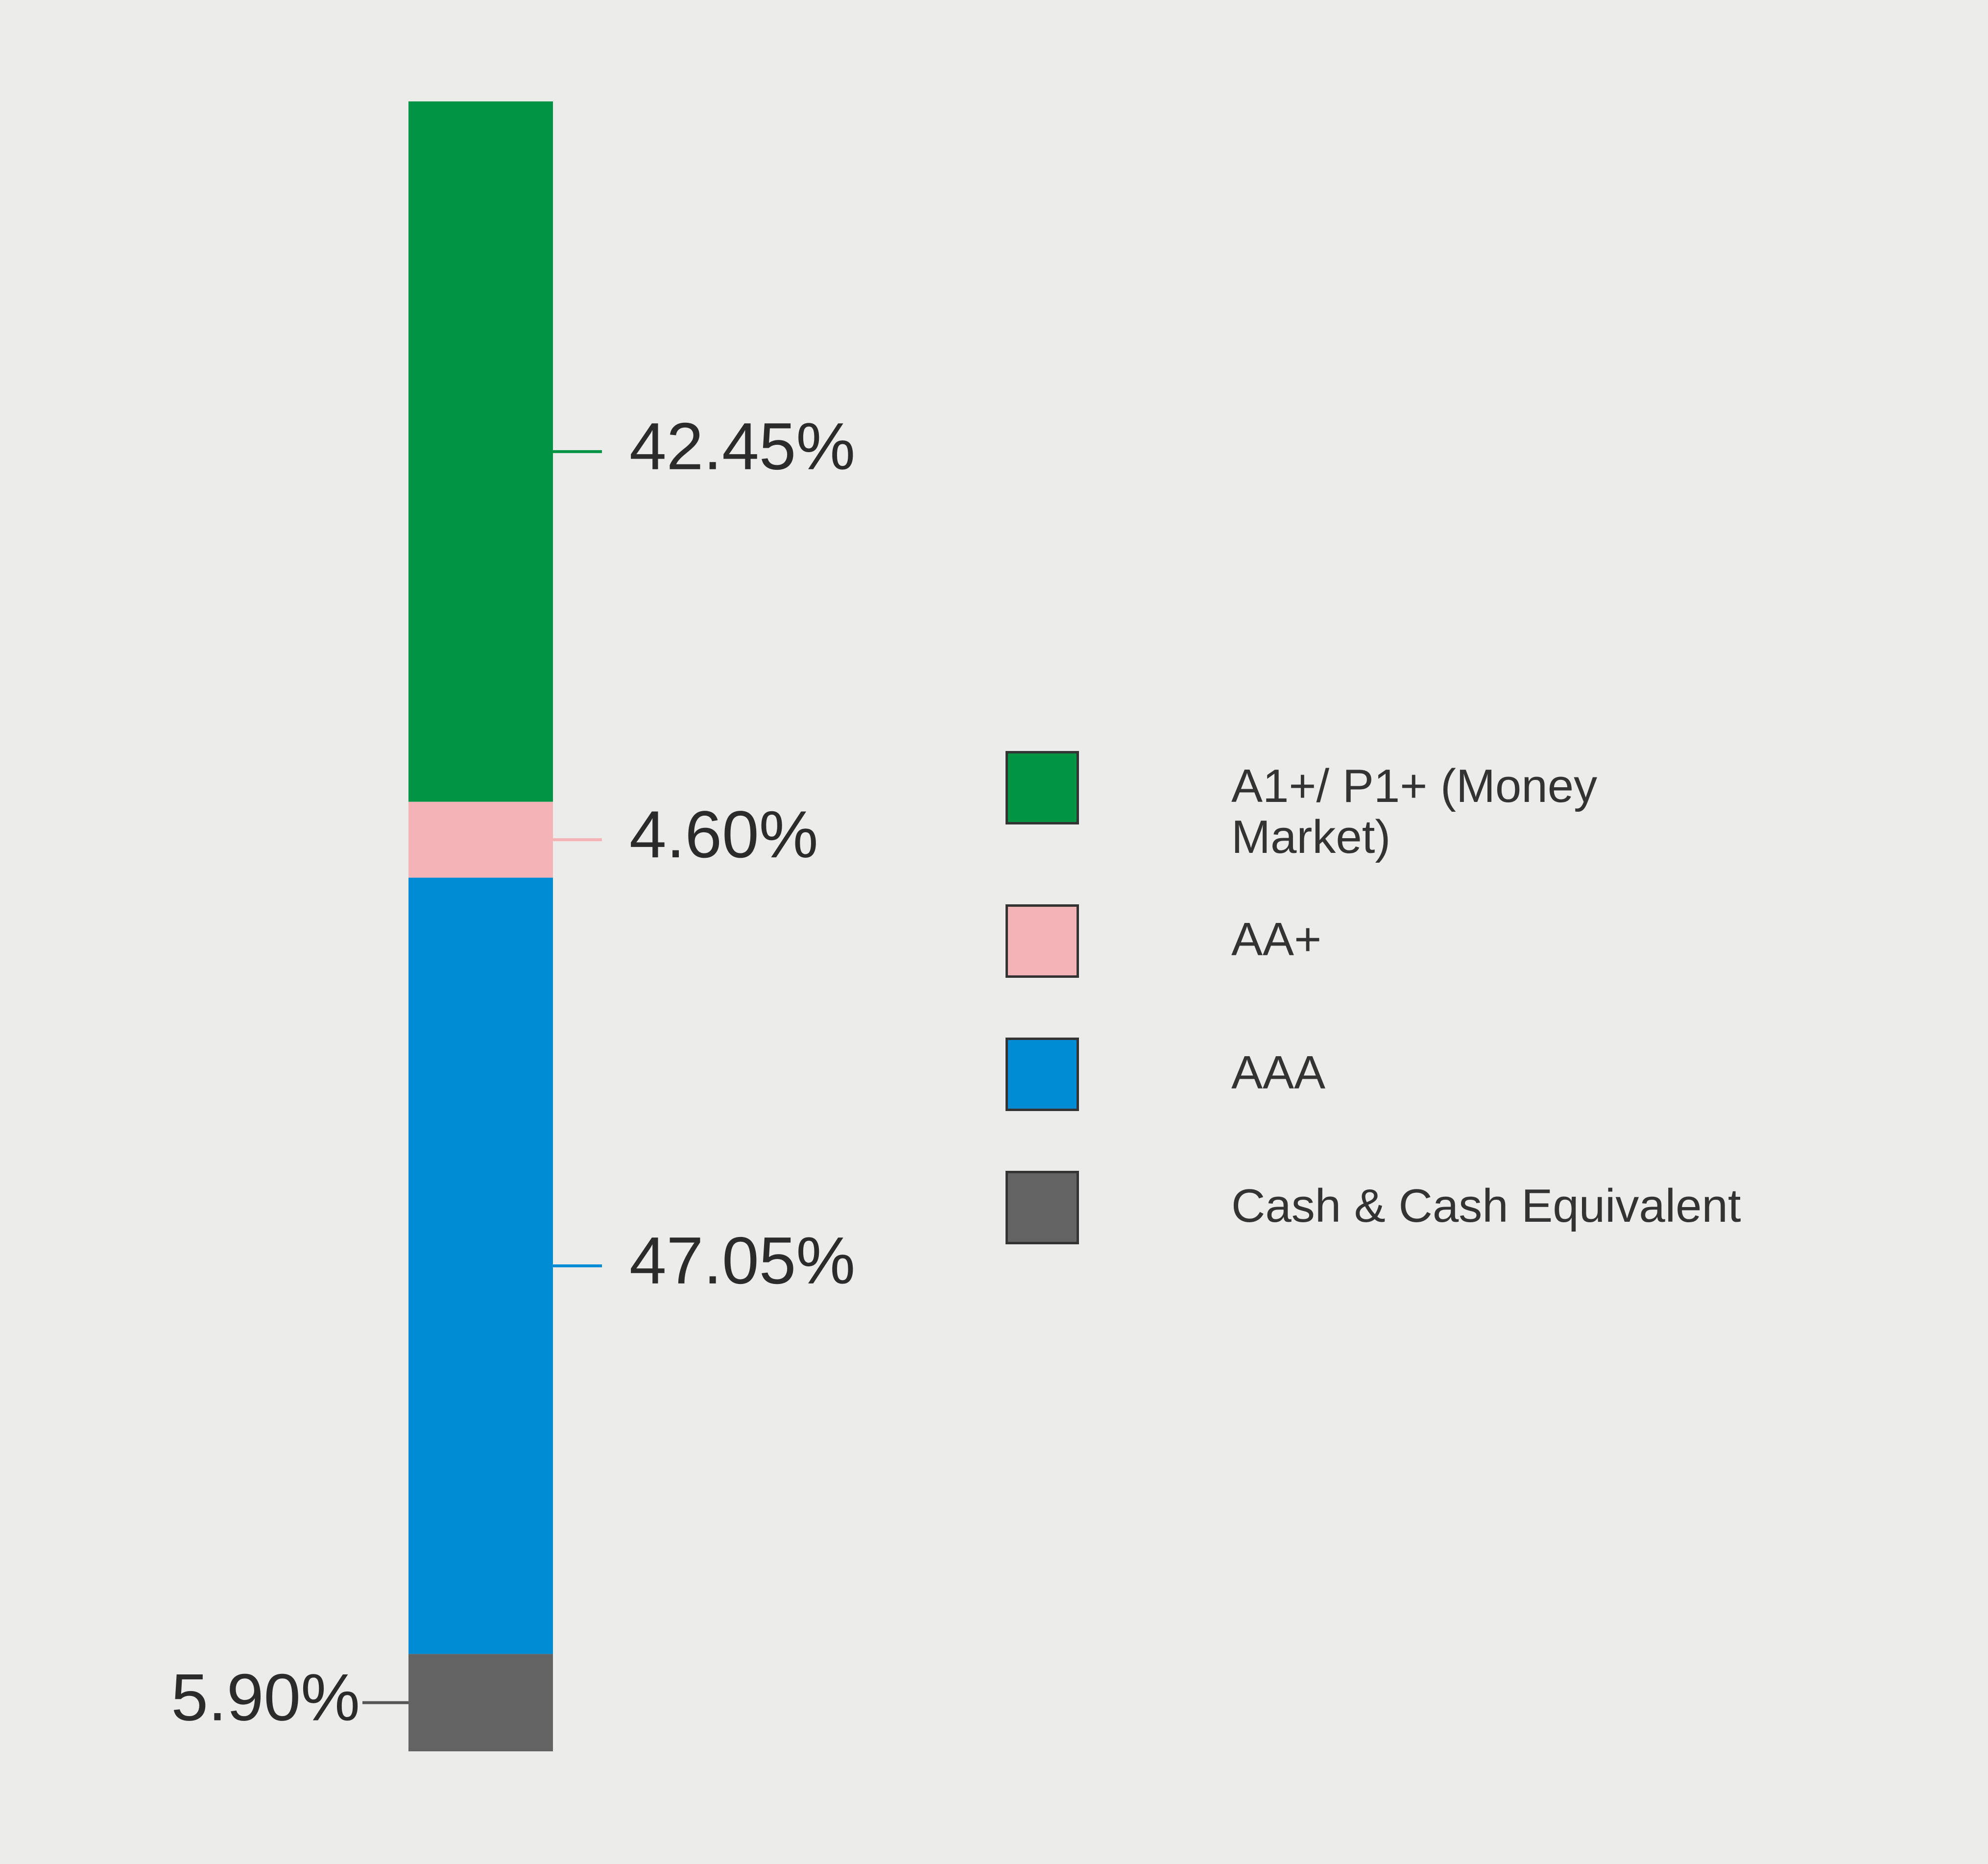 Image resolution: width=1988 pixels, height=1864 pixels. What do you see at coordinates (1380, 1075) in the screenshot?
I see `legend-item: AAA` at bounding box center [1380, 1075].